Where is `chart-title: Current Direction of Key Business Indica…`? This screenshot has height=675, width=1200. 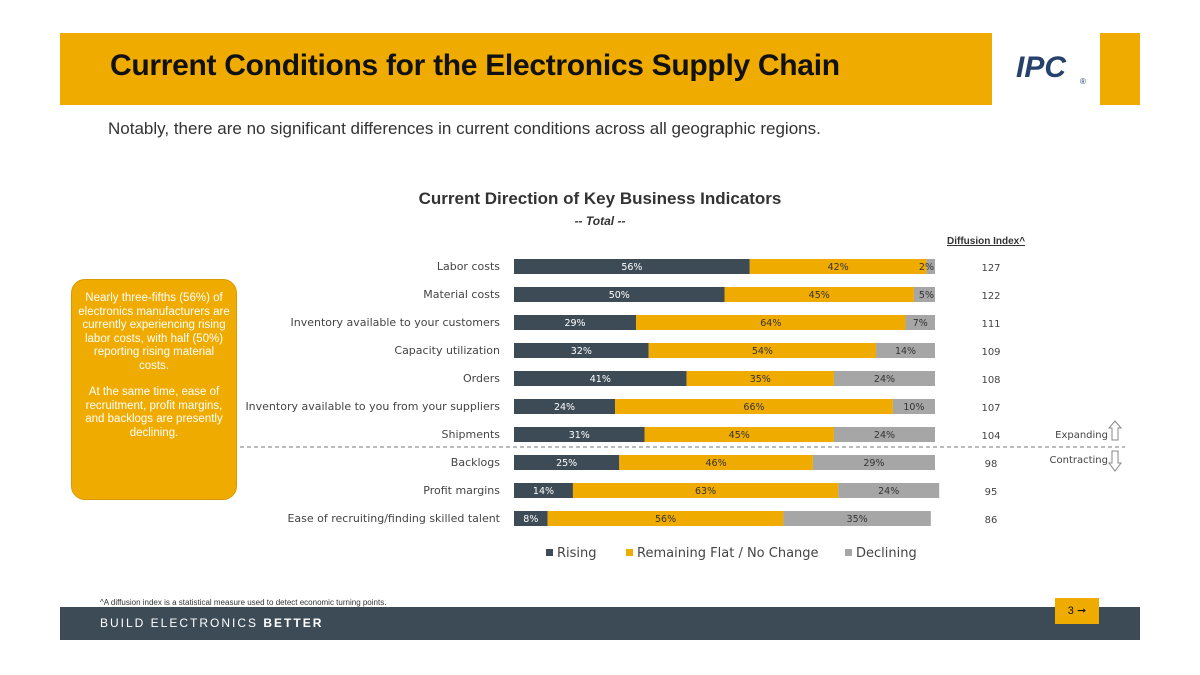
chart-title: Current Direction of Key Business Indica… is located at coordinates (600, 198).